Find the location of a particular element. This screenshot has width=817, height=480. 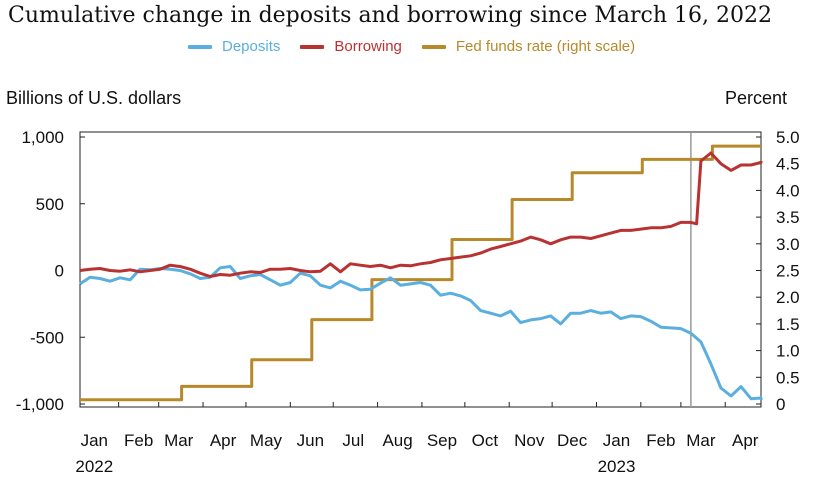

legend-swatch-deposits is located at coordinates (200, 46).